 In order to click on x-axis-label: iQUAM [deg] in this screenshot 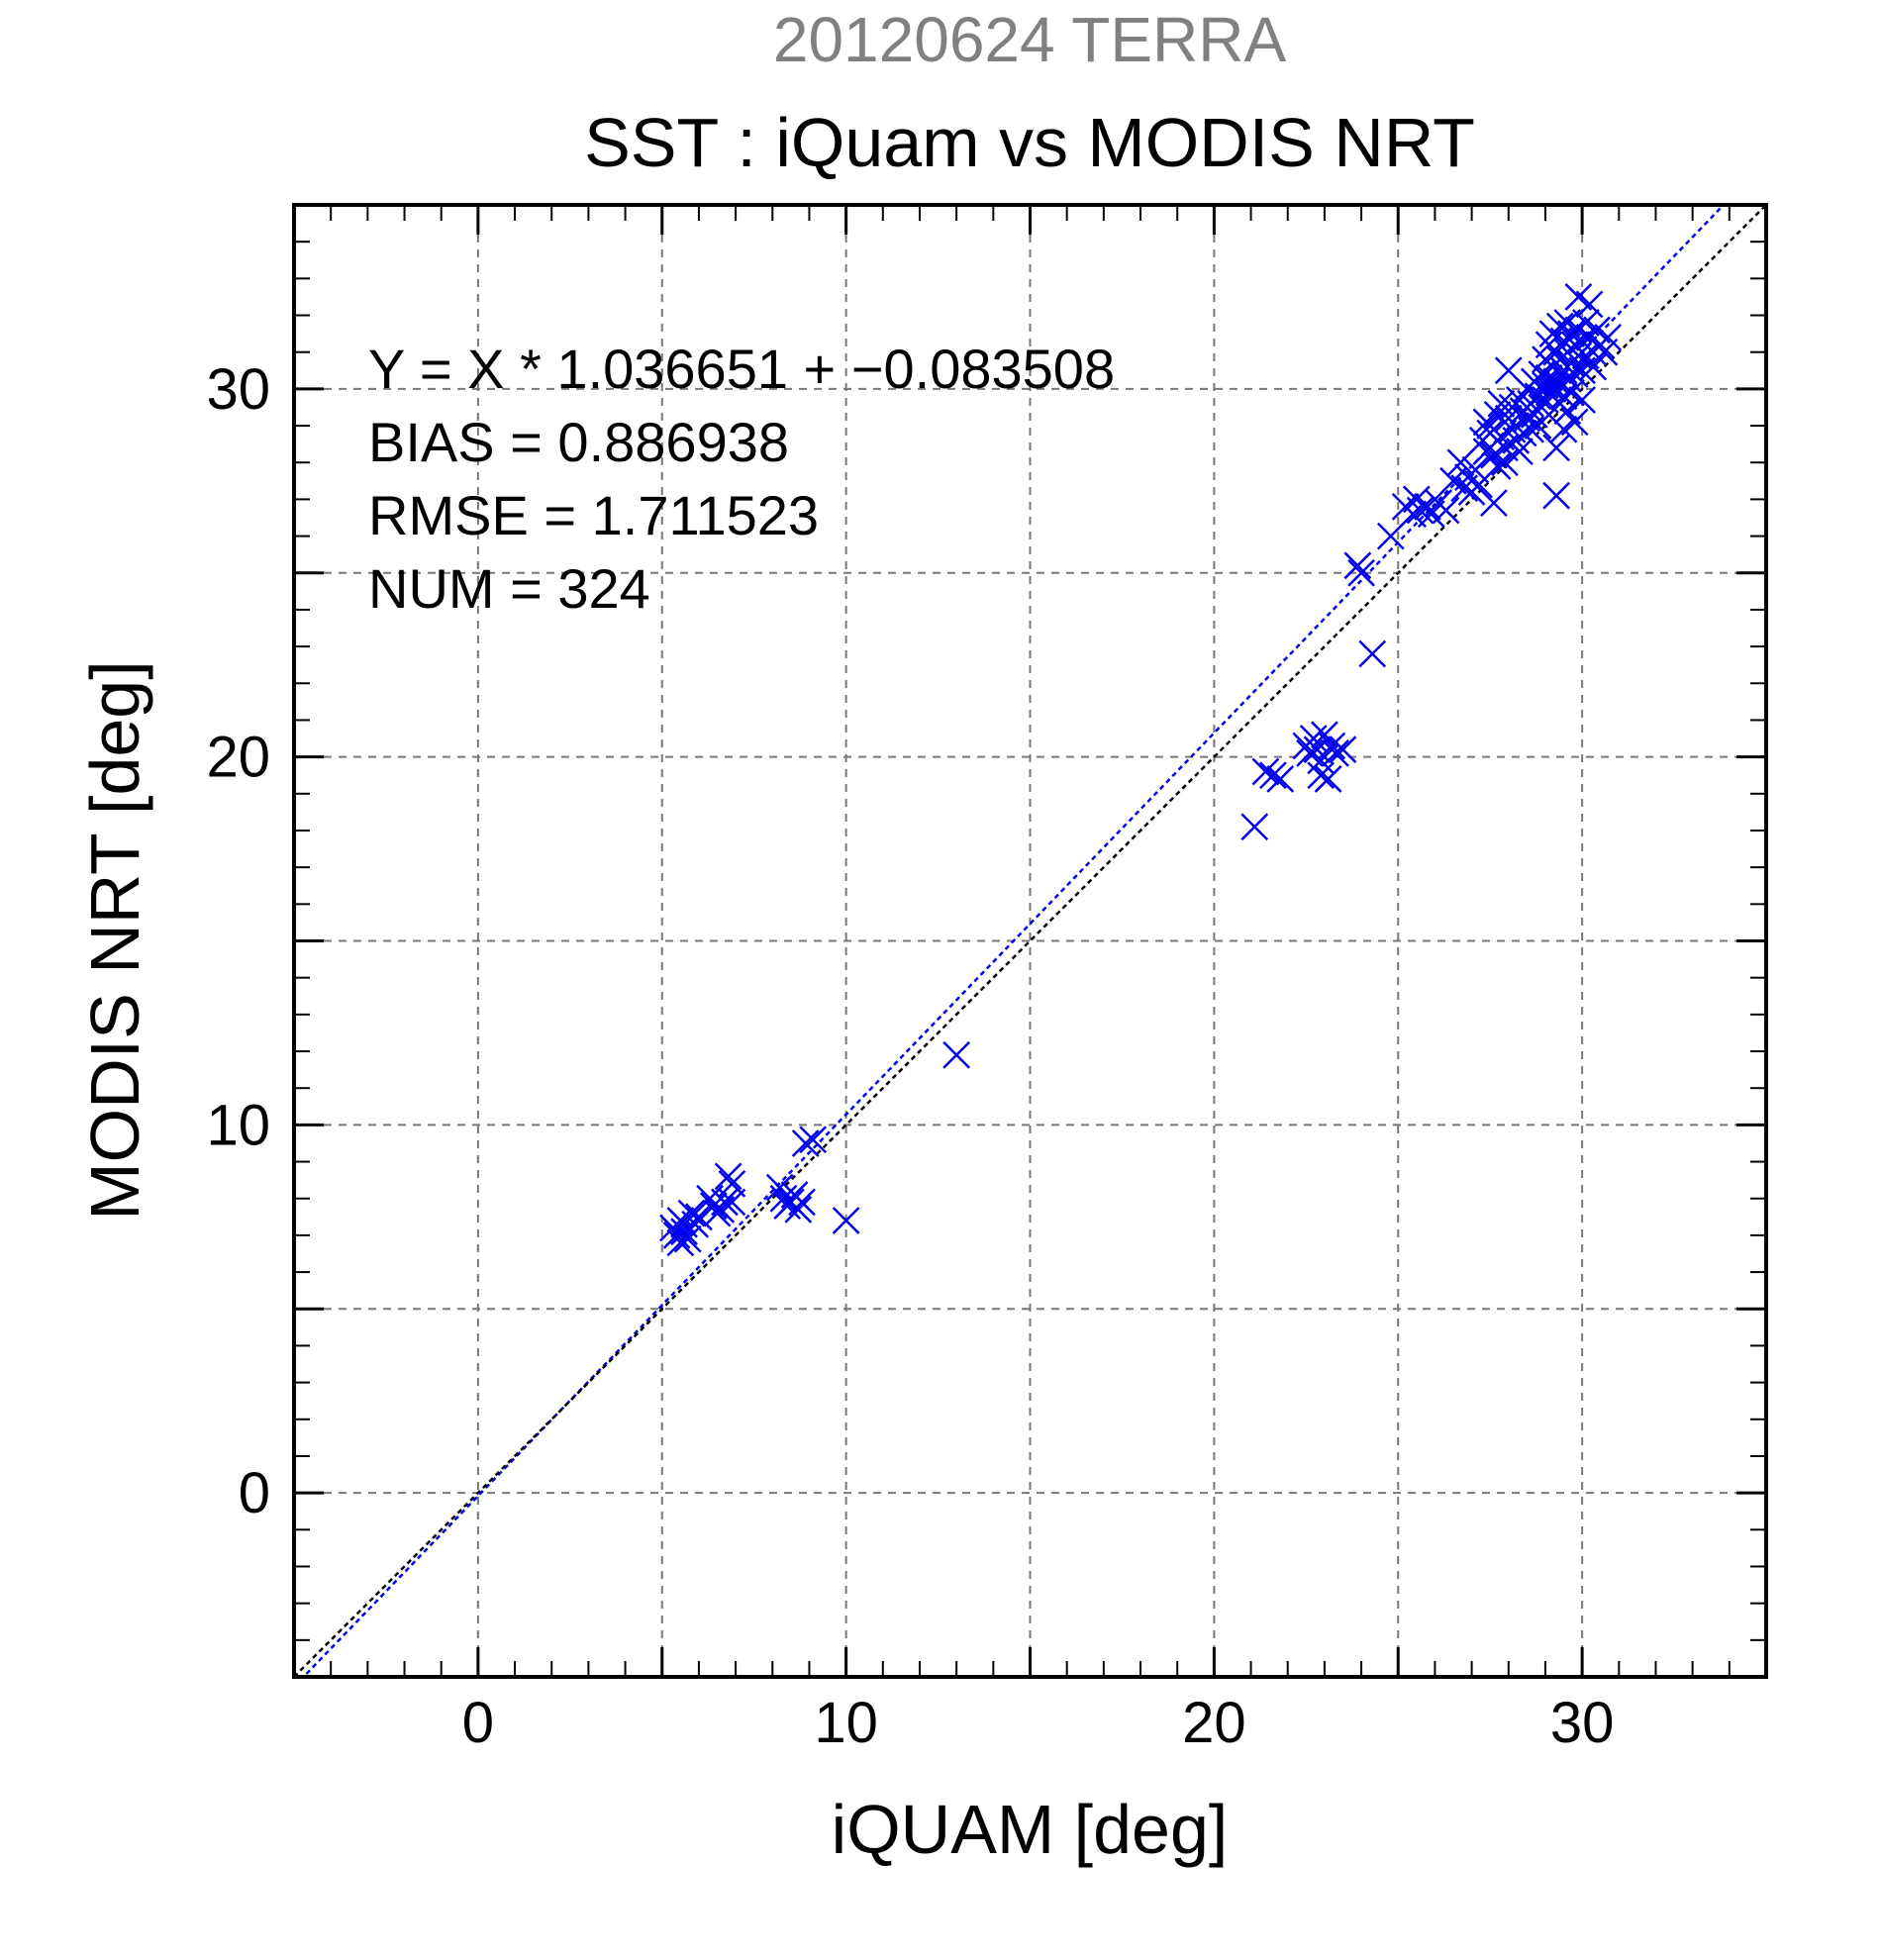, I will do `click(1030, 1829)`.